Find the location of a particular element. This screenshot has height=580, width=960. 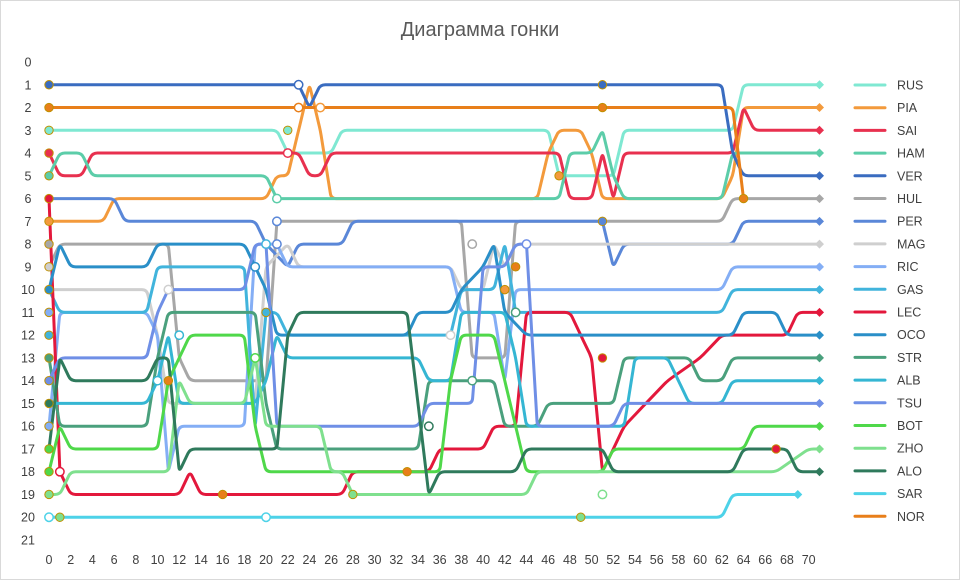

x-tick-label: 26 is located at coordinates (331, 560).